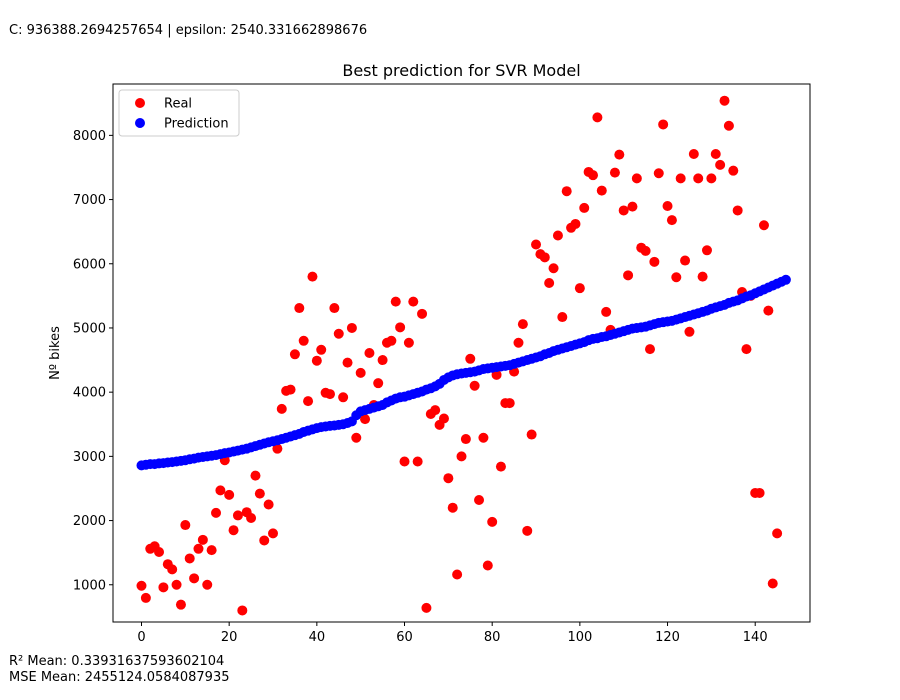 The width and height of the screenshot is (900, 700). I want to click on x-tick-label: 120, so click(667, 637).